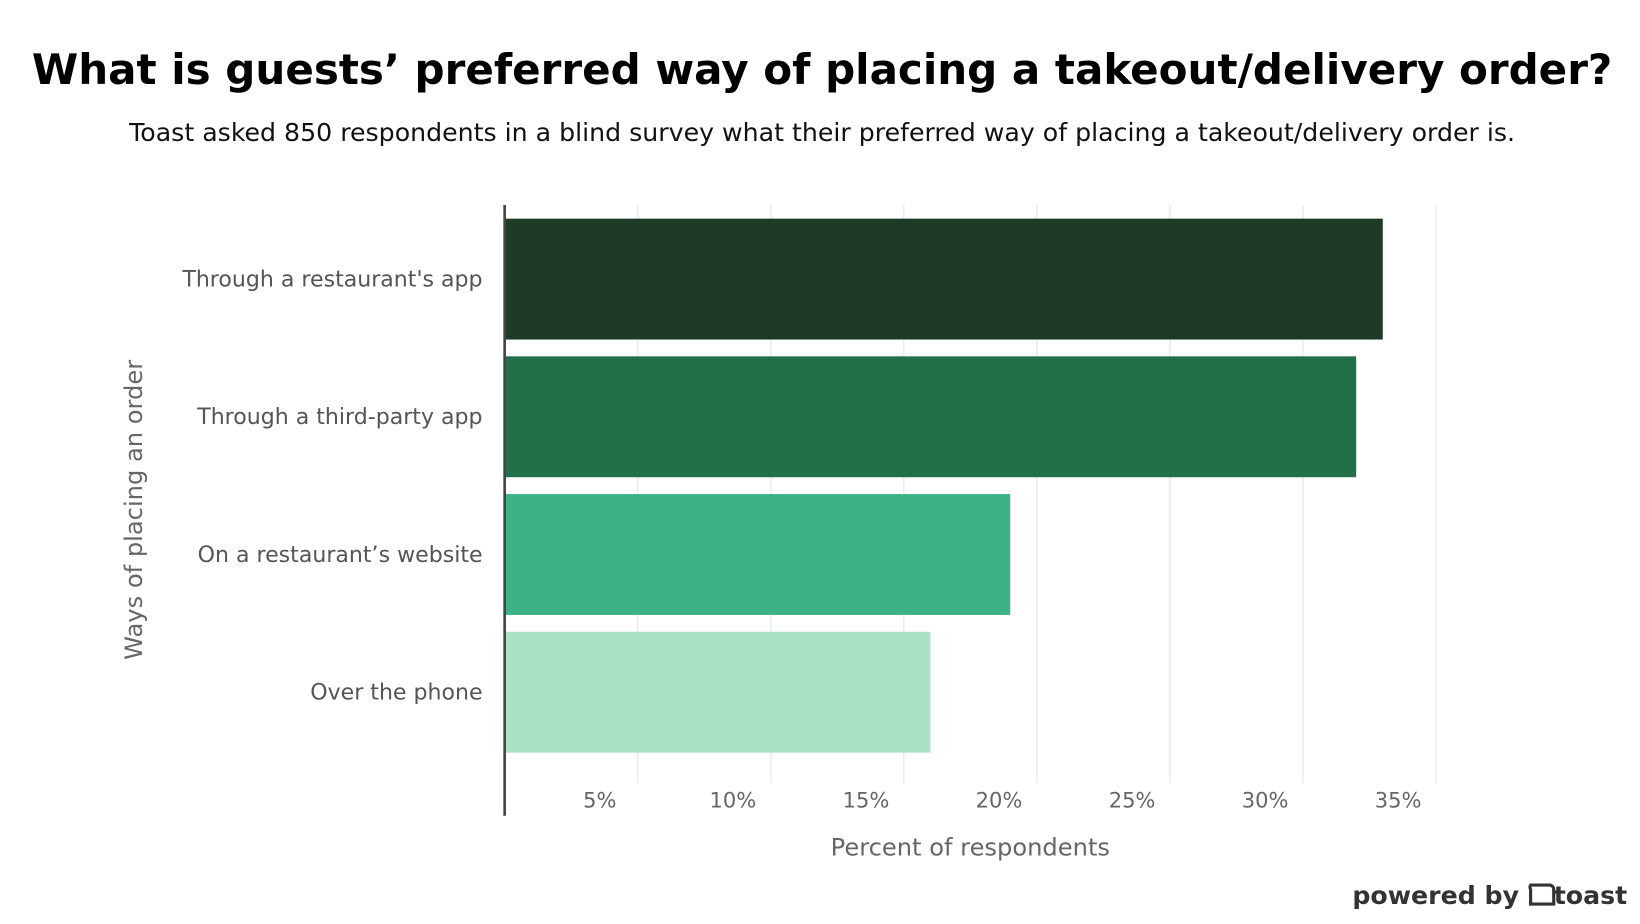 The height and width of the screenshot is (924, 1640). Describe the element at coordinates (1542, 894) in the screenshot. I see `brand-logo` at that location.